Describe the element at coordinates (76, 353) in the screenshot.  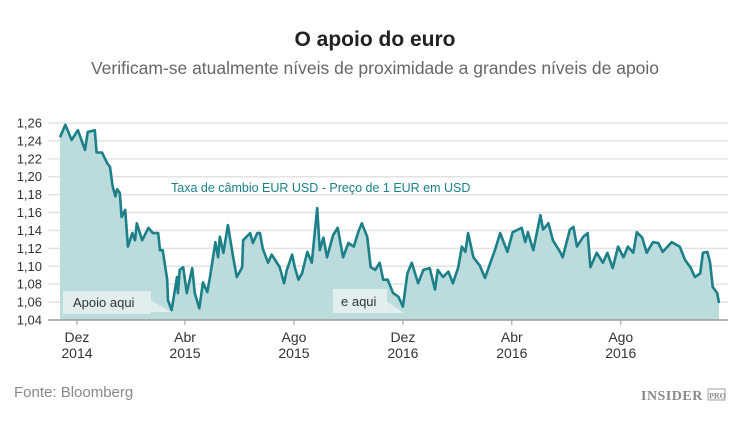
I see `x-tick-year: 2014` at that location.